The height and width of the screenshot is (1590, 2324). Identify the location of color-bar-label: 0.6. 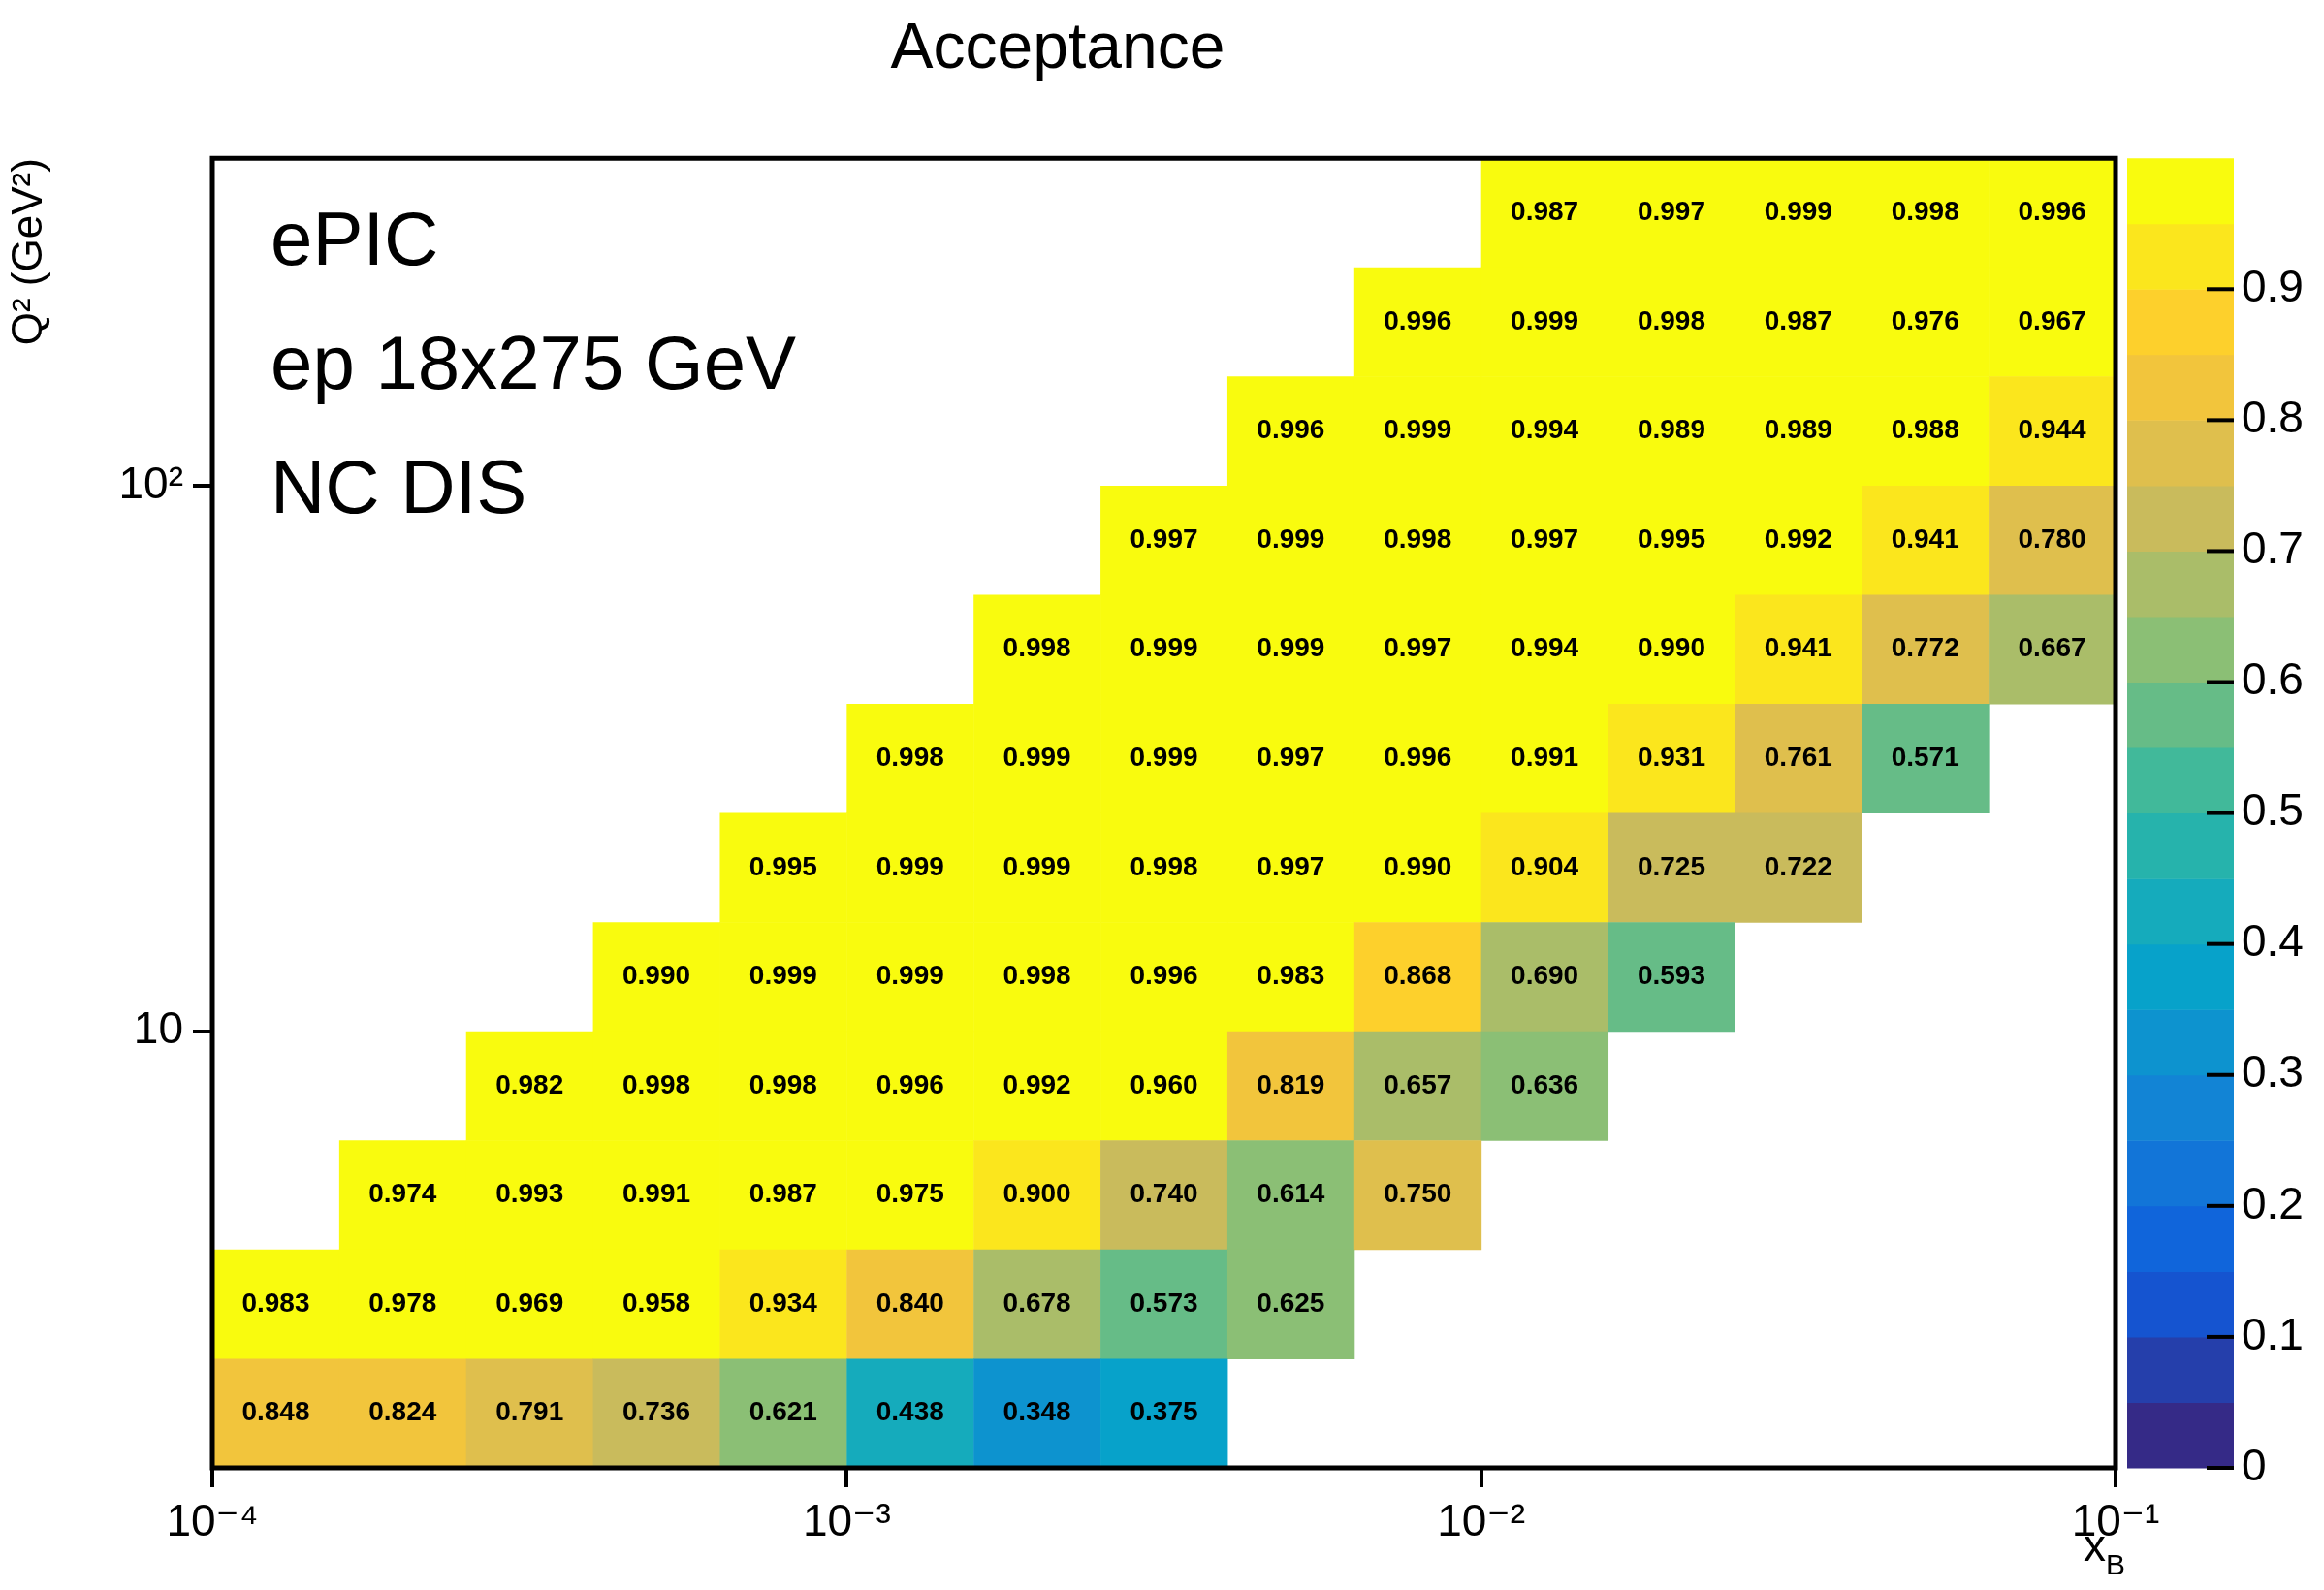
(2273, 679).